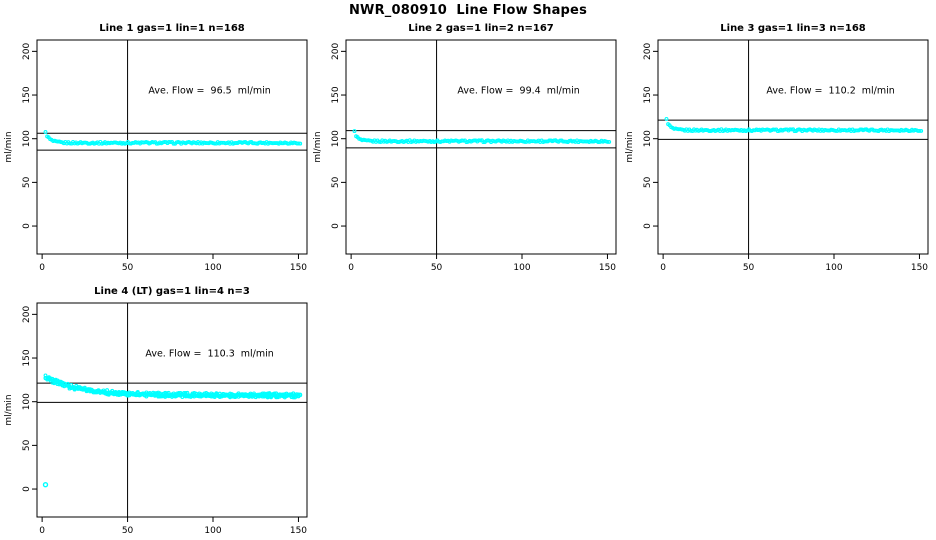 This screenshot has height=540, width=936. Describe the element at coordinates (209, 353) in the screenshot. I see `ave-flow-annotation: Ave. Flow = 110.3 ml/min` at that location.